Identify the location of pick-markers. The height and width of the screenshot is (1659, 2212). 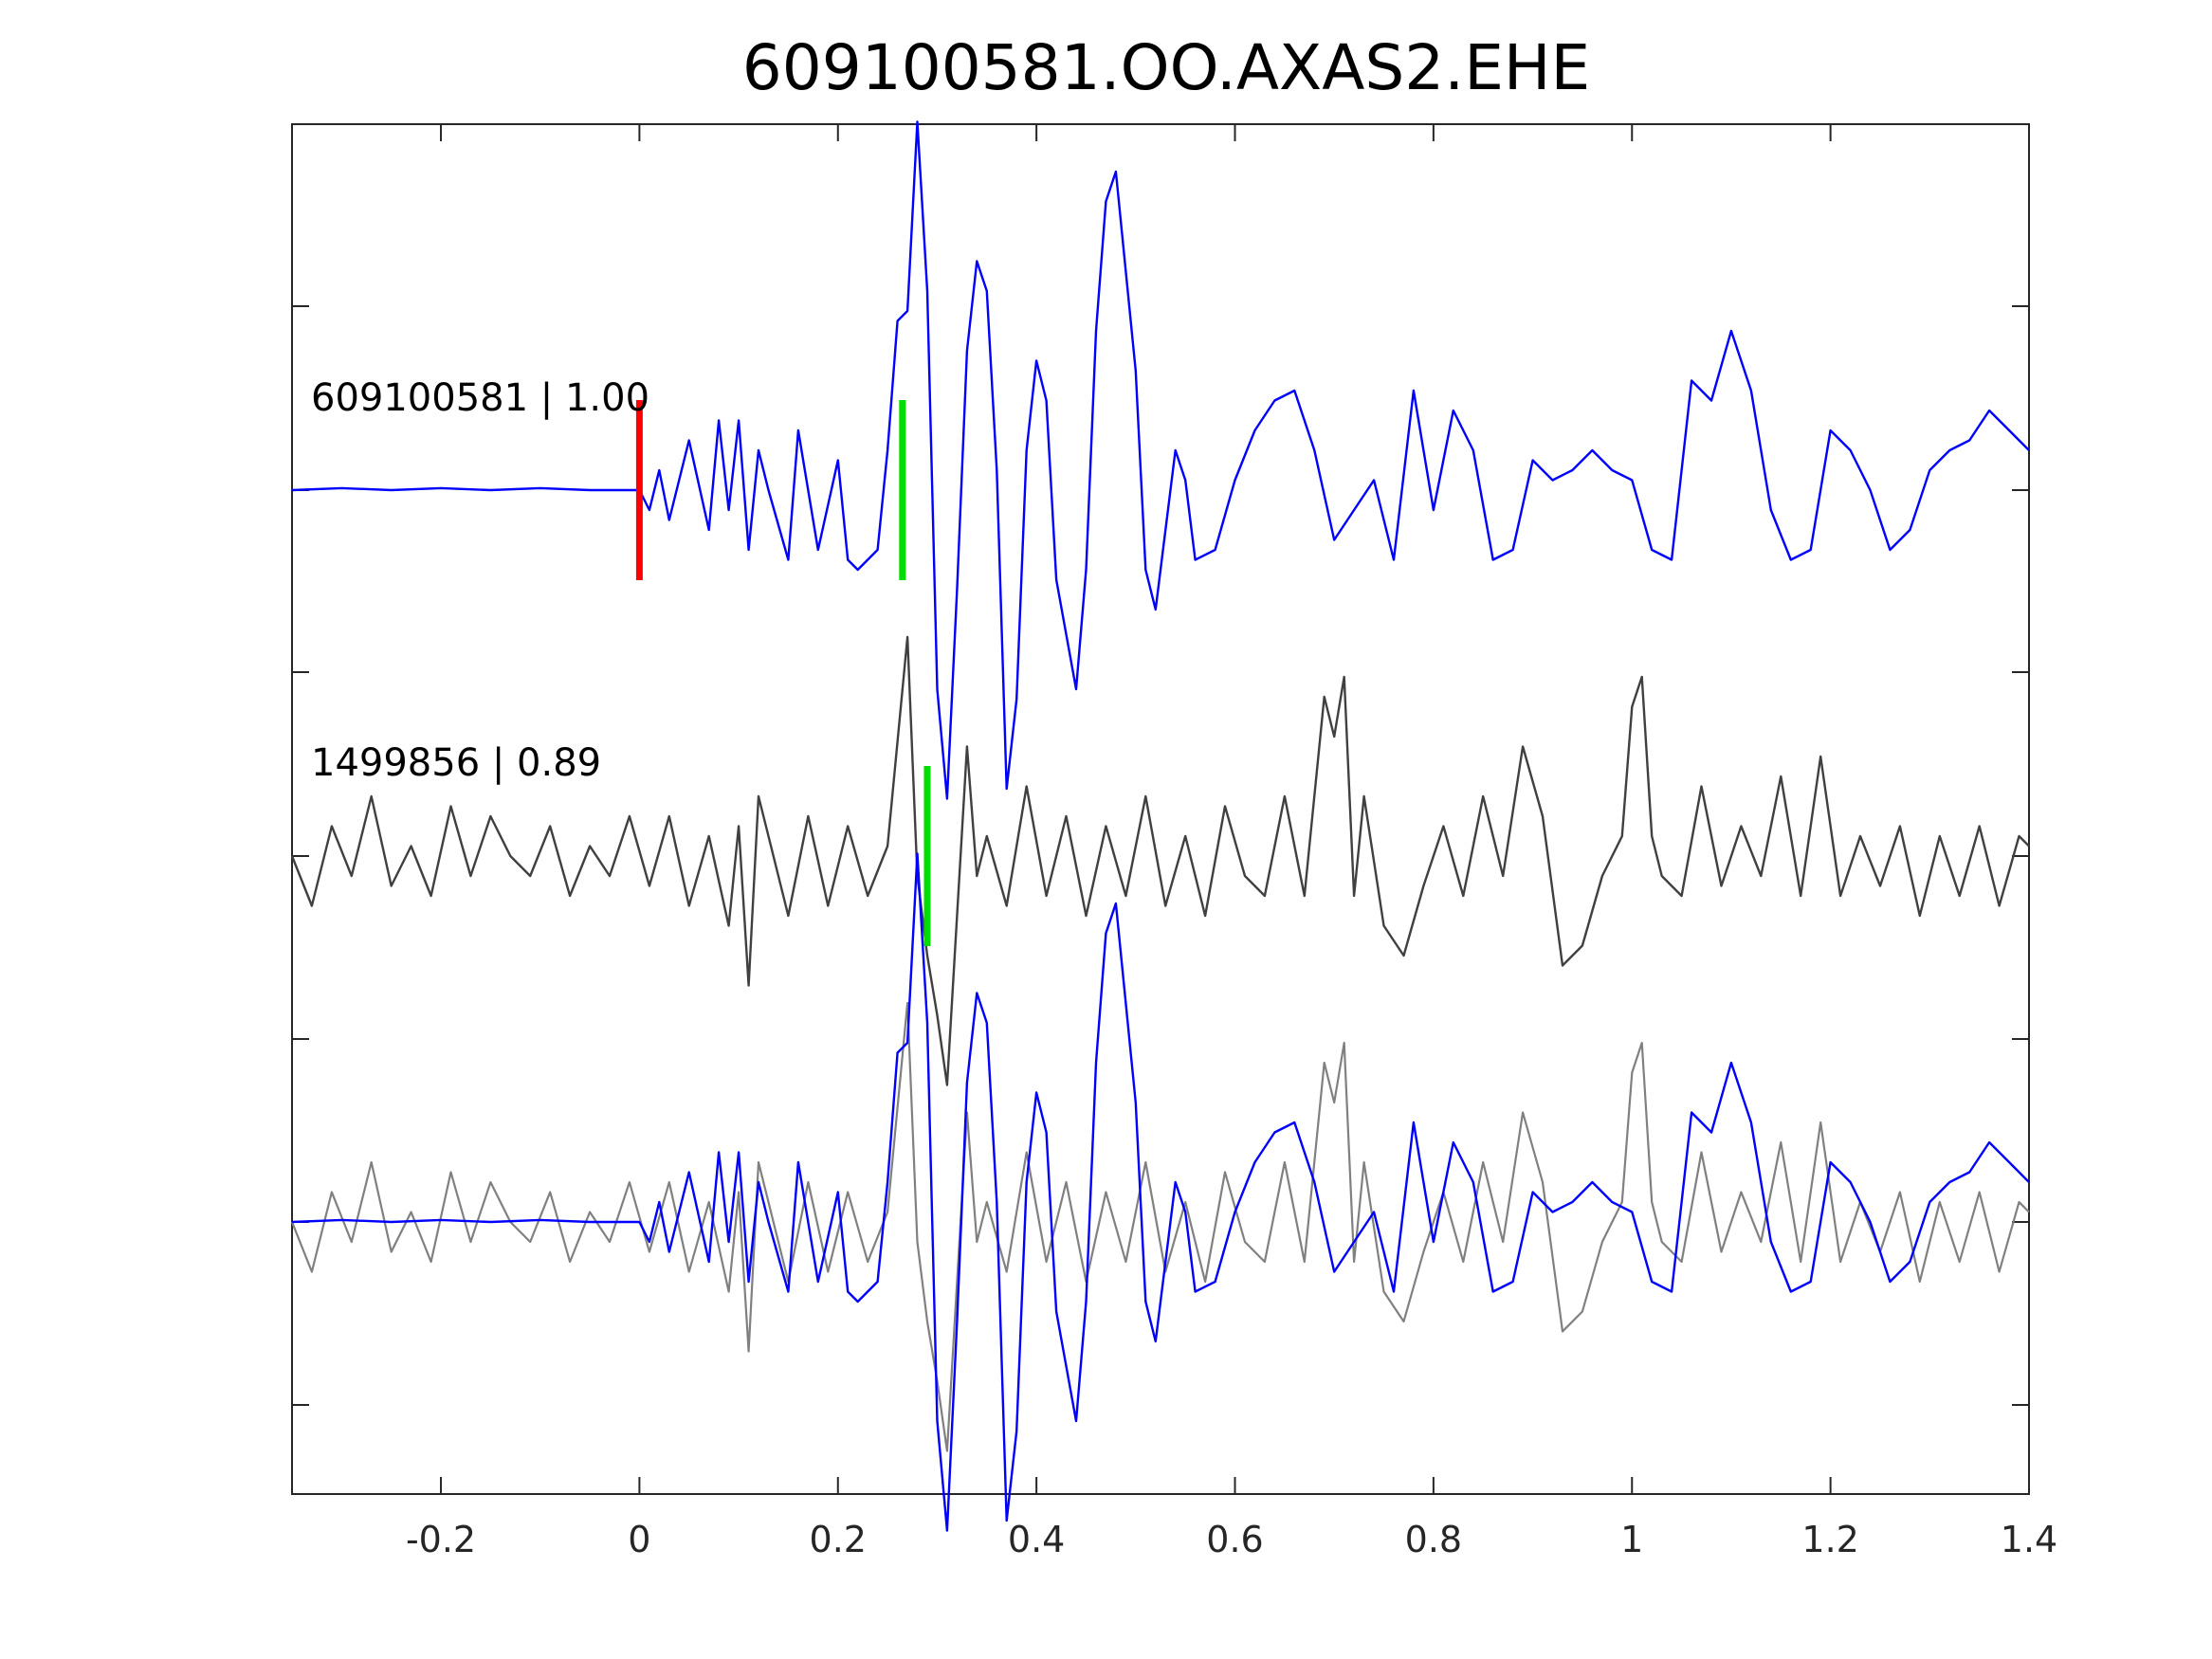
(783, 673).